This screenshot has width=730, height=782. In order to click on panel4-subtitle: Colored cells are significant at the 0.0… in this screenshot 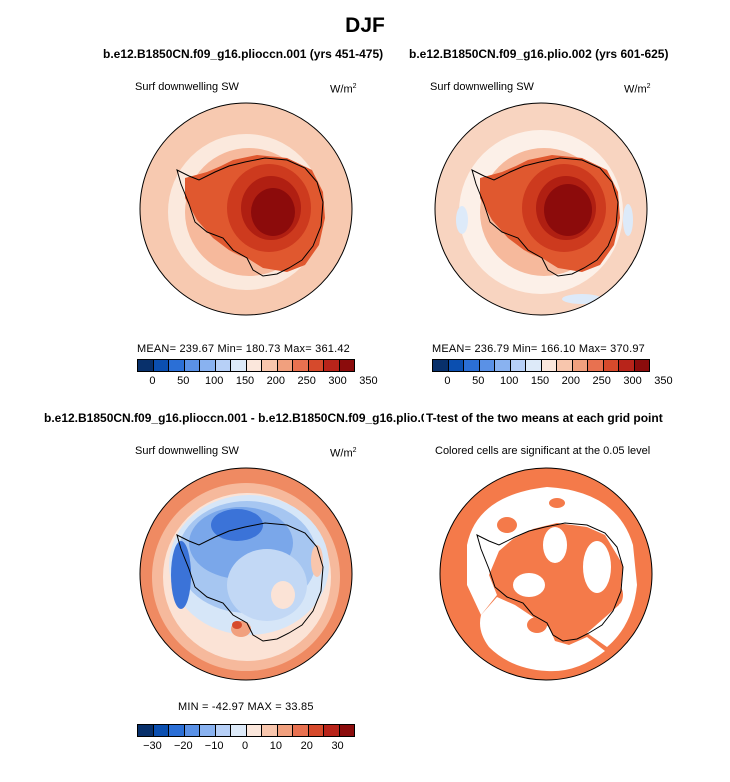, I will do `click(543, 451)`.